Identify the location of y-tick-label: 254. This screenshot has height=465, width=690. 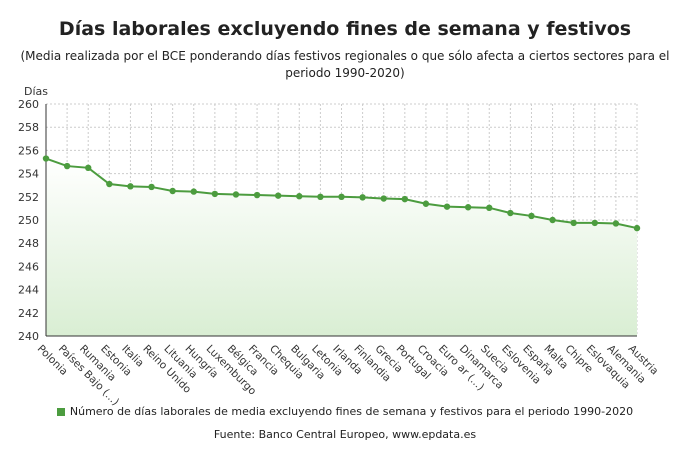
(28, 174).